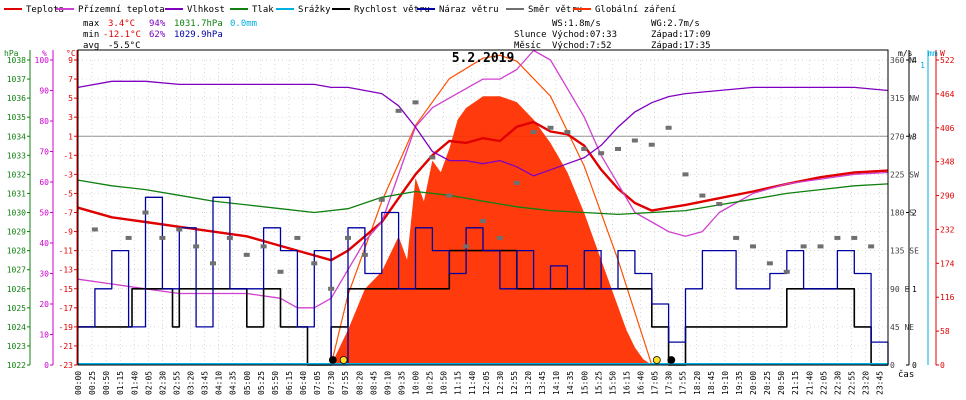  I want to click on tick-label-hpa: 1036, so click(16, 98).